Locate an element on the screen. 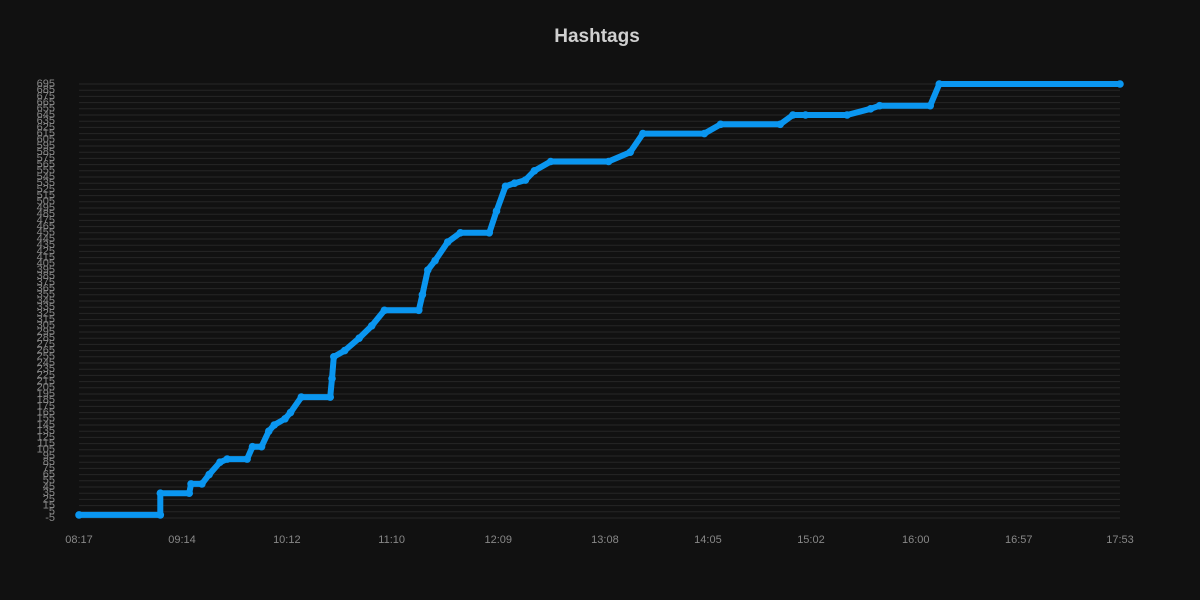  y-tick-label: 605 is located at coordinates (46, 140).